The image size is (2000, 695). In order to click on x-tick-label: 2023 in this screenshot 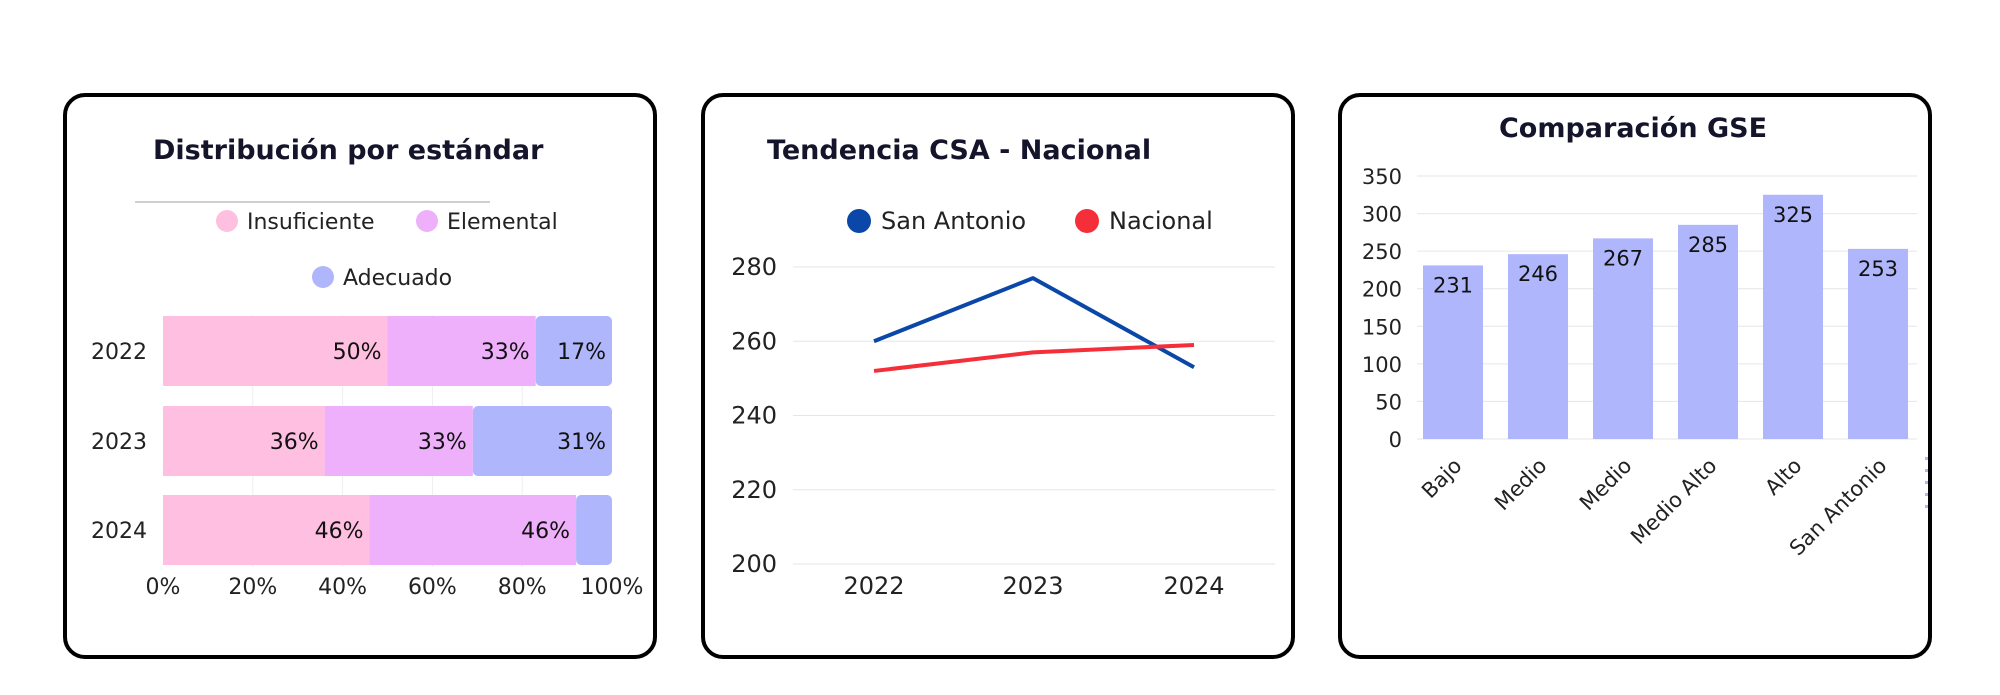, I will do `click(1032, 586)`.